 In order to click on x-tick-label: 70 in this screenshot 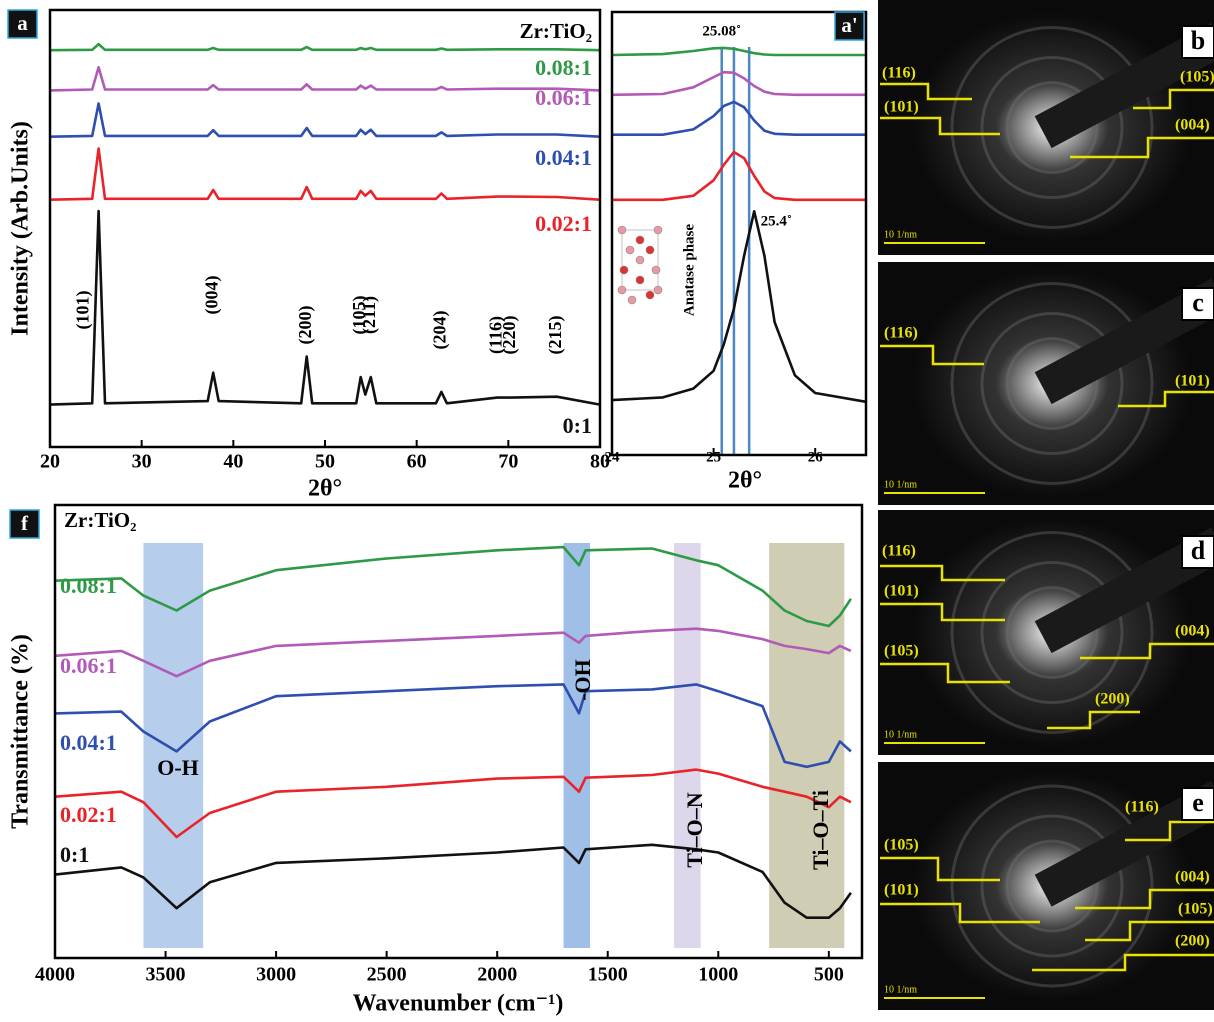, I will do `click(508, 462)`.